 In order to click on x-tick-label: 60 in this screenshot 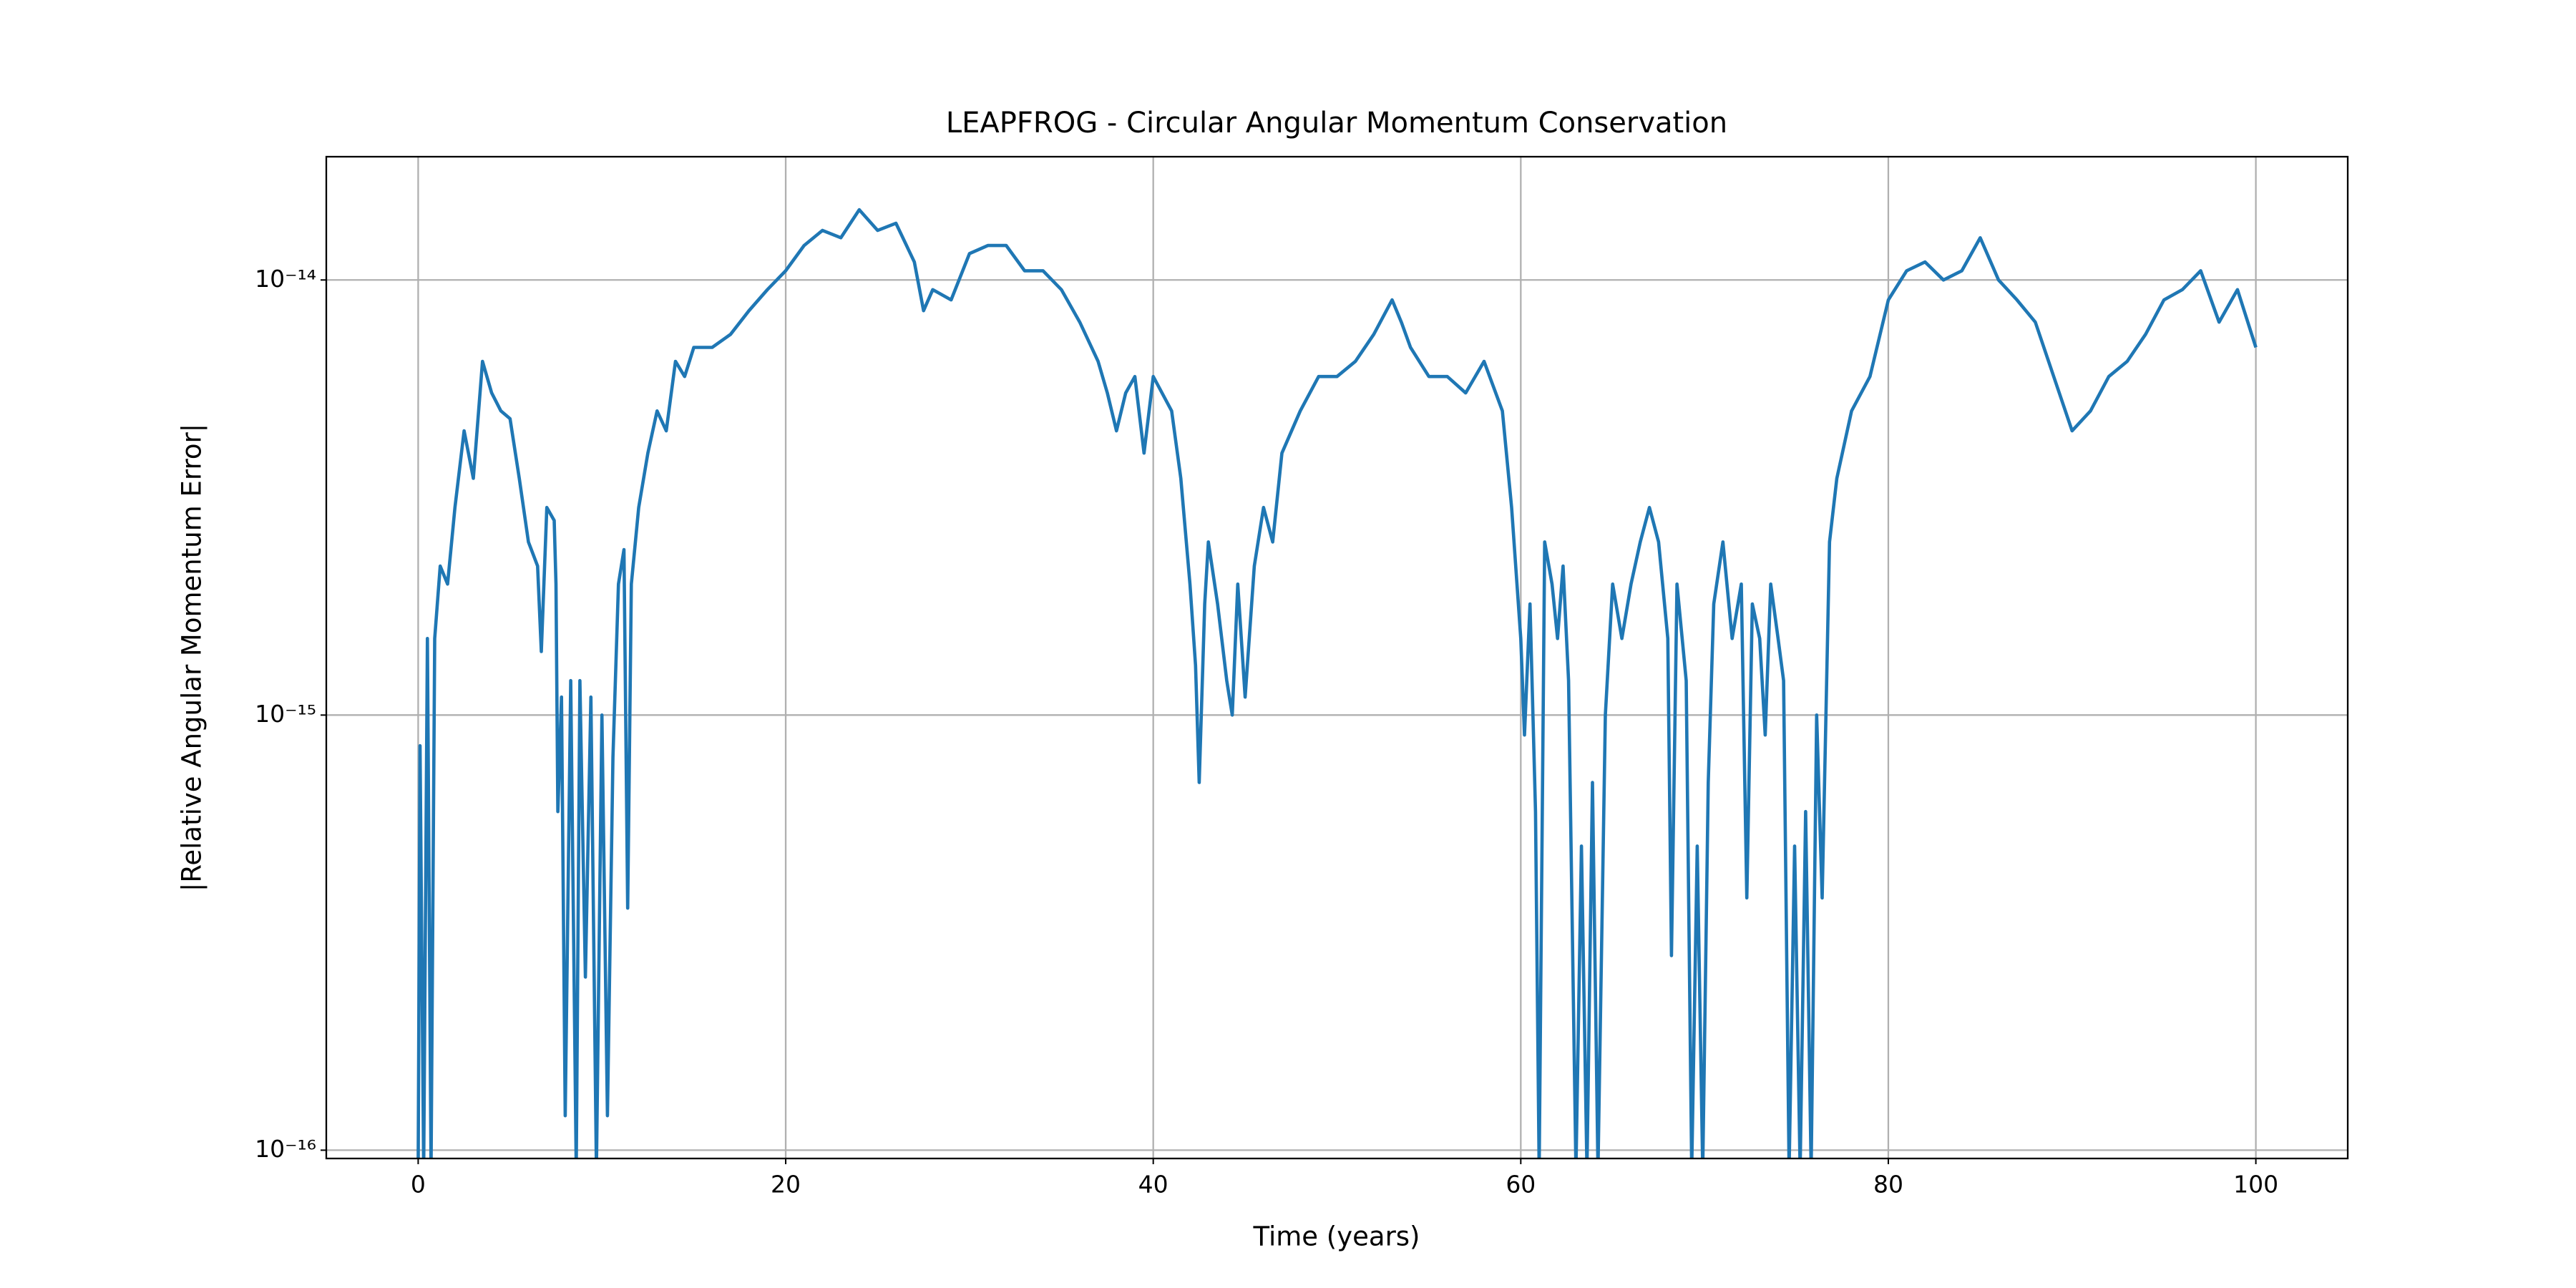, I will do `click(1521, 1185)`.